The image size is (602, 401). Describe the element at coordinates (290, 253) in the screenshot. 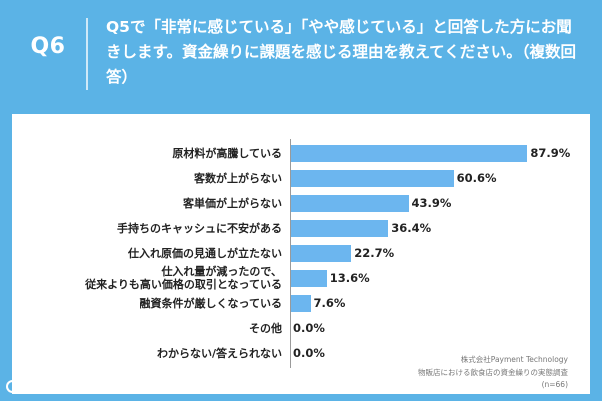

I see `y-axis-line` at that location.